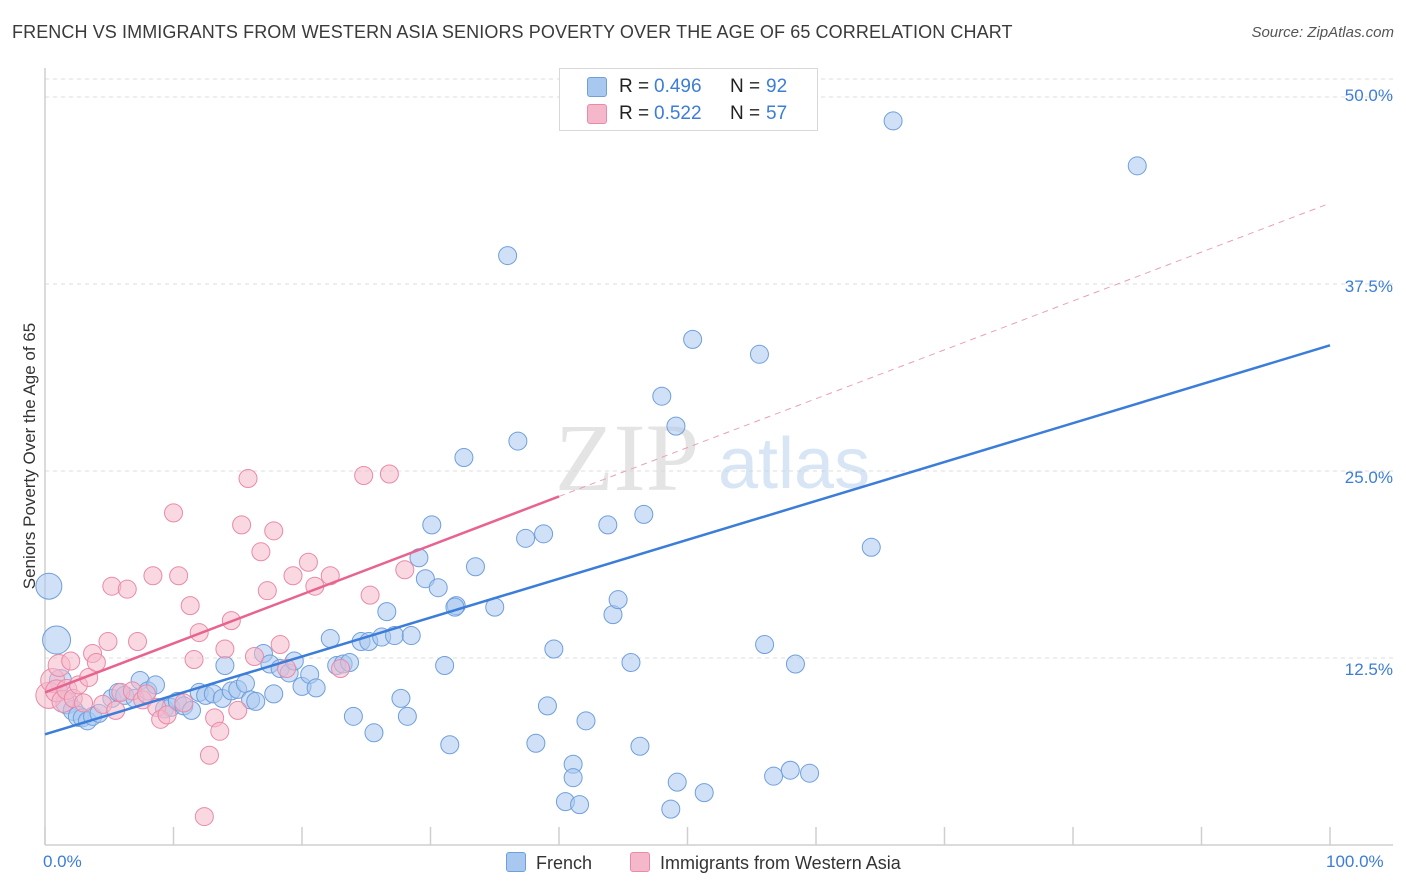 The image size is (1406, 892). I want to click on legend-label-french: French, so click(564, 863).